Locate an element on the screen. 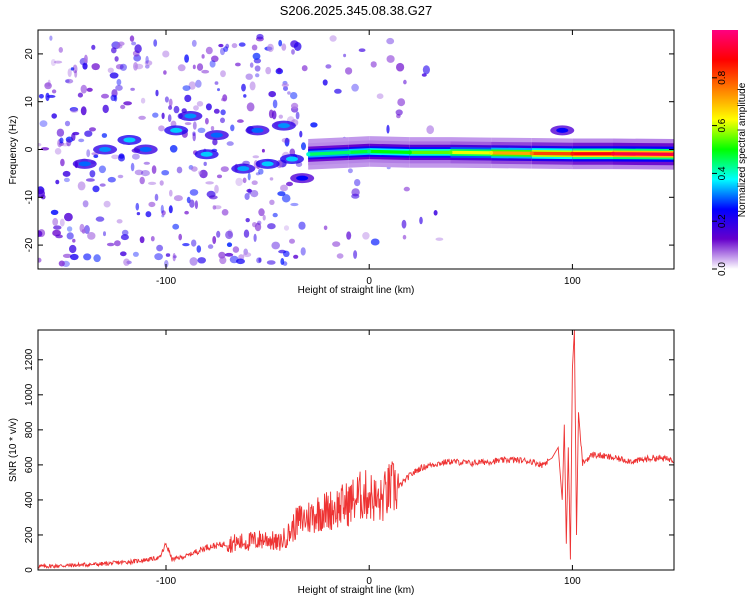 The image size is (750, 600). x-tick-label: -100 is located at coordinates (166, 281).